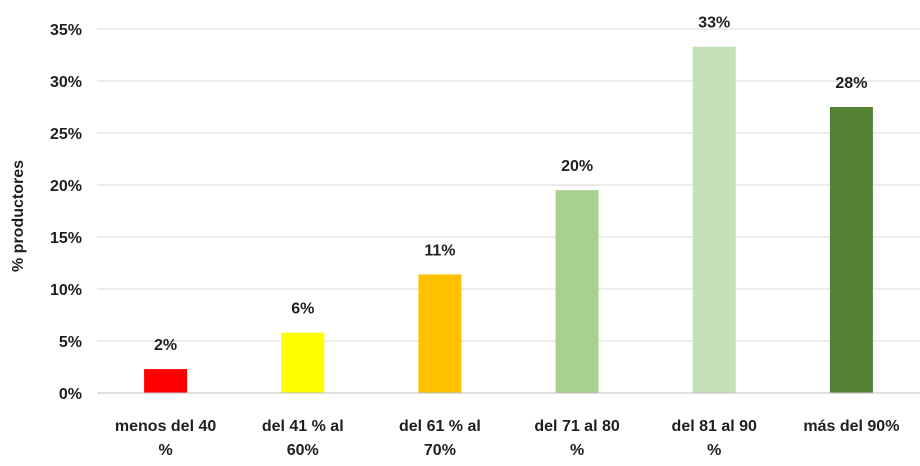  I want to click on data-label: 11%, so click(439, 250).